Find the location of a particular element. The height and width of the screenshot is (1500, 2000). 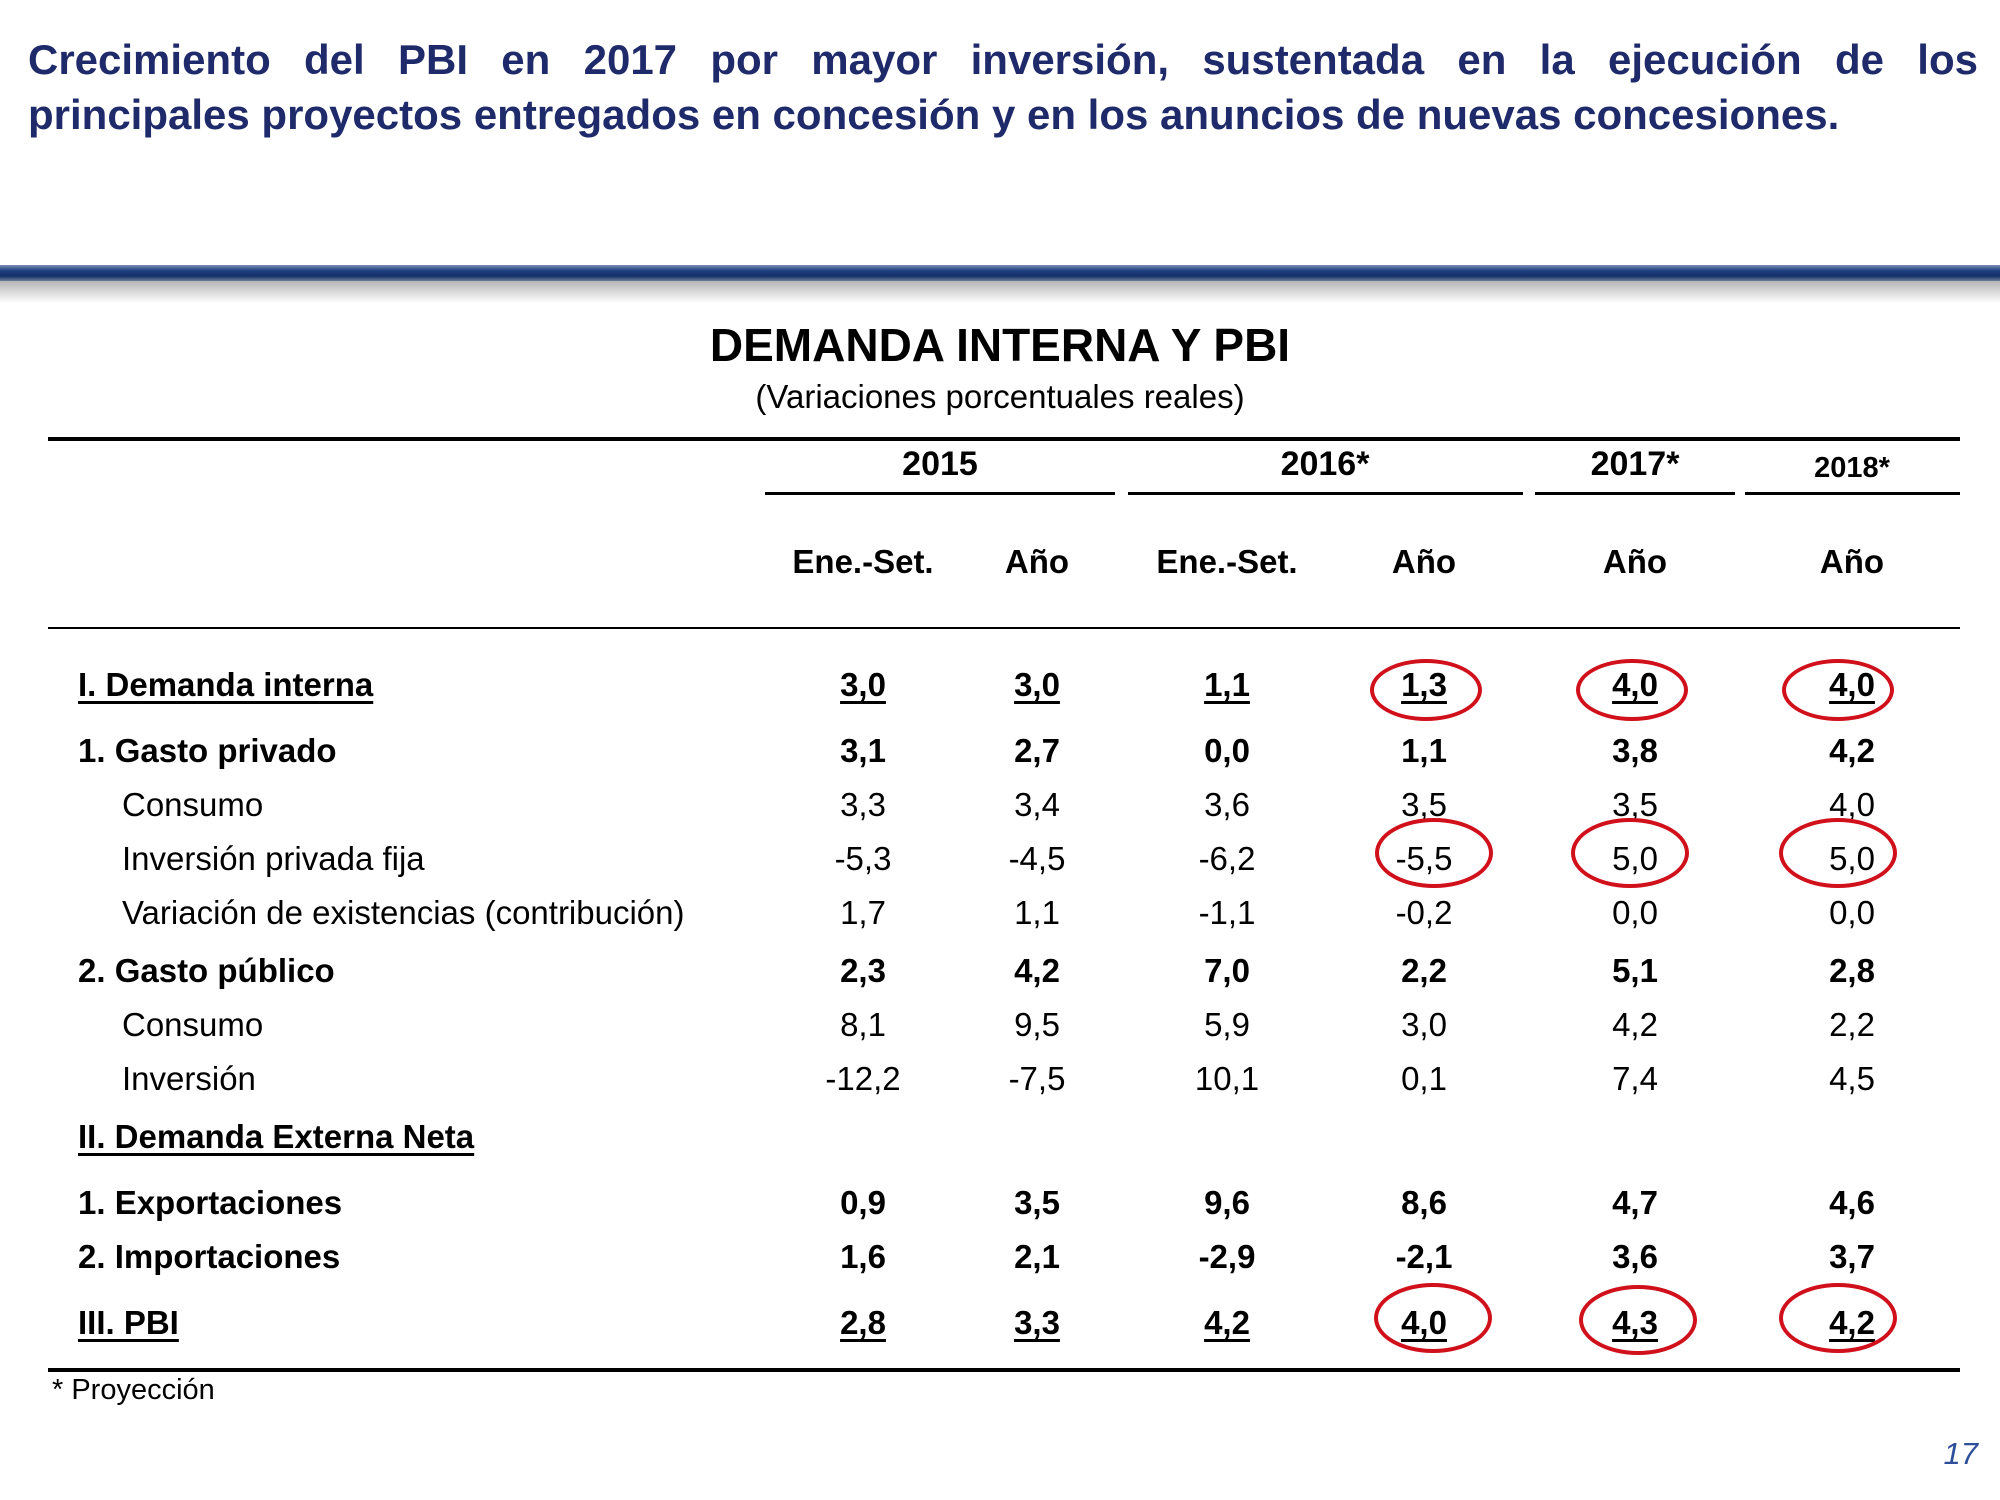

footnote: * Proyección is located at coordinates (133, 1390).